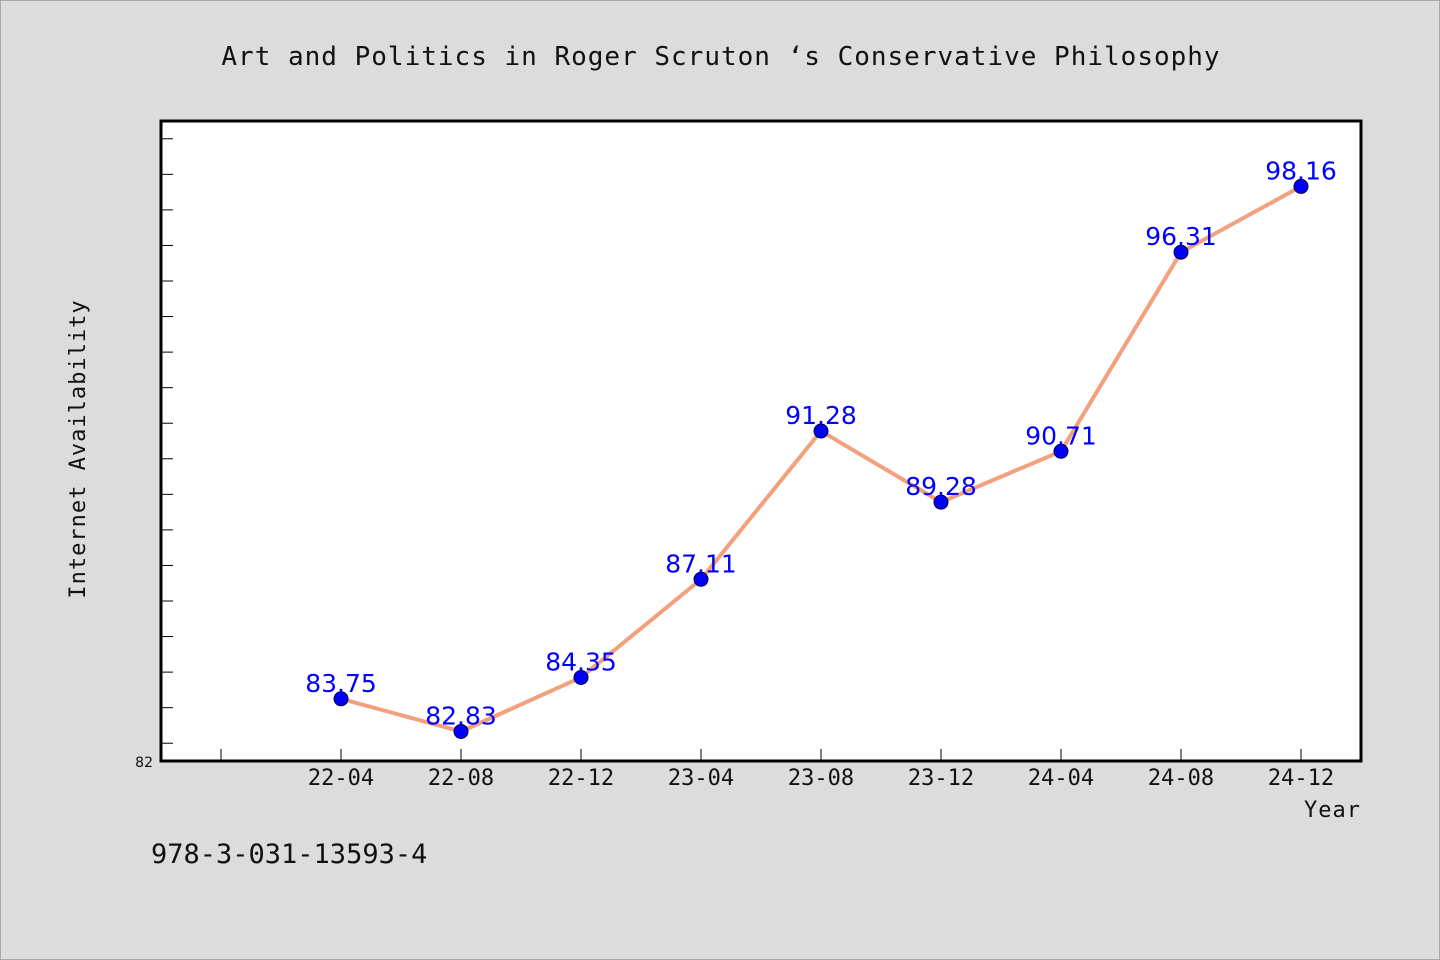 The image size is (1440, 960). Describe the element at coordinates (144, 763) in the screenshot. I see `y-axis-min-label: 82` at that location.